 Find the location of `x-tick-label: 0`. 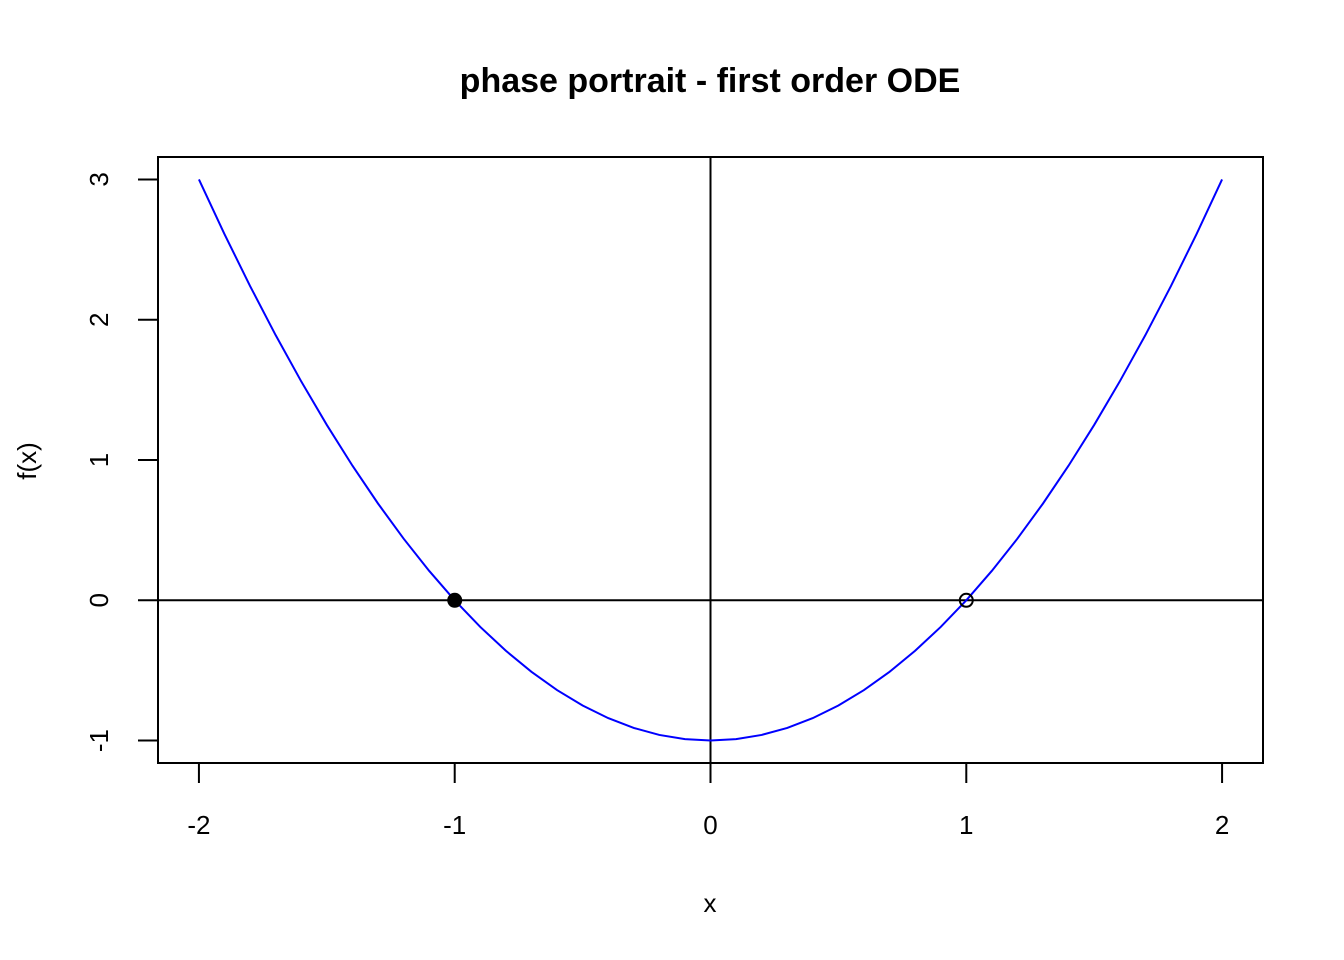

x-tick-label: 0 is located at coordinates (710, 825).